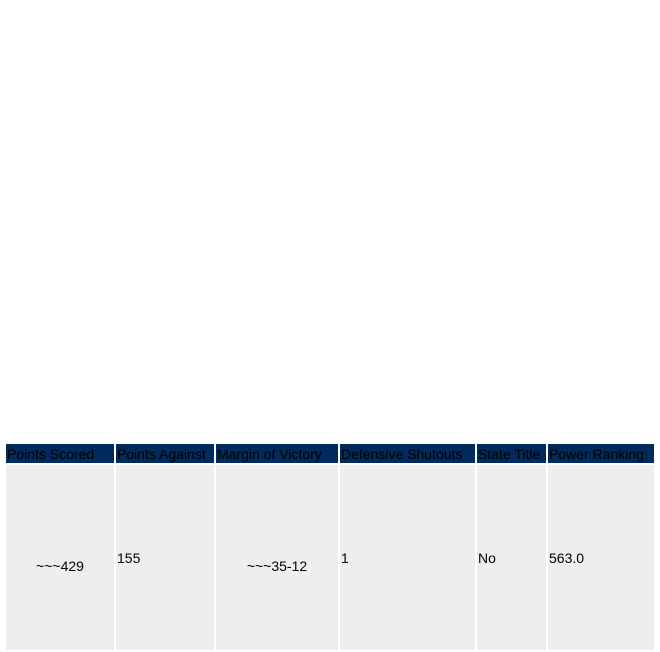 The width and height of the screenshot is (660, 652). I want to click on header-cell: Power Ranking, so click(601, 453).